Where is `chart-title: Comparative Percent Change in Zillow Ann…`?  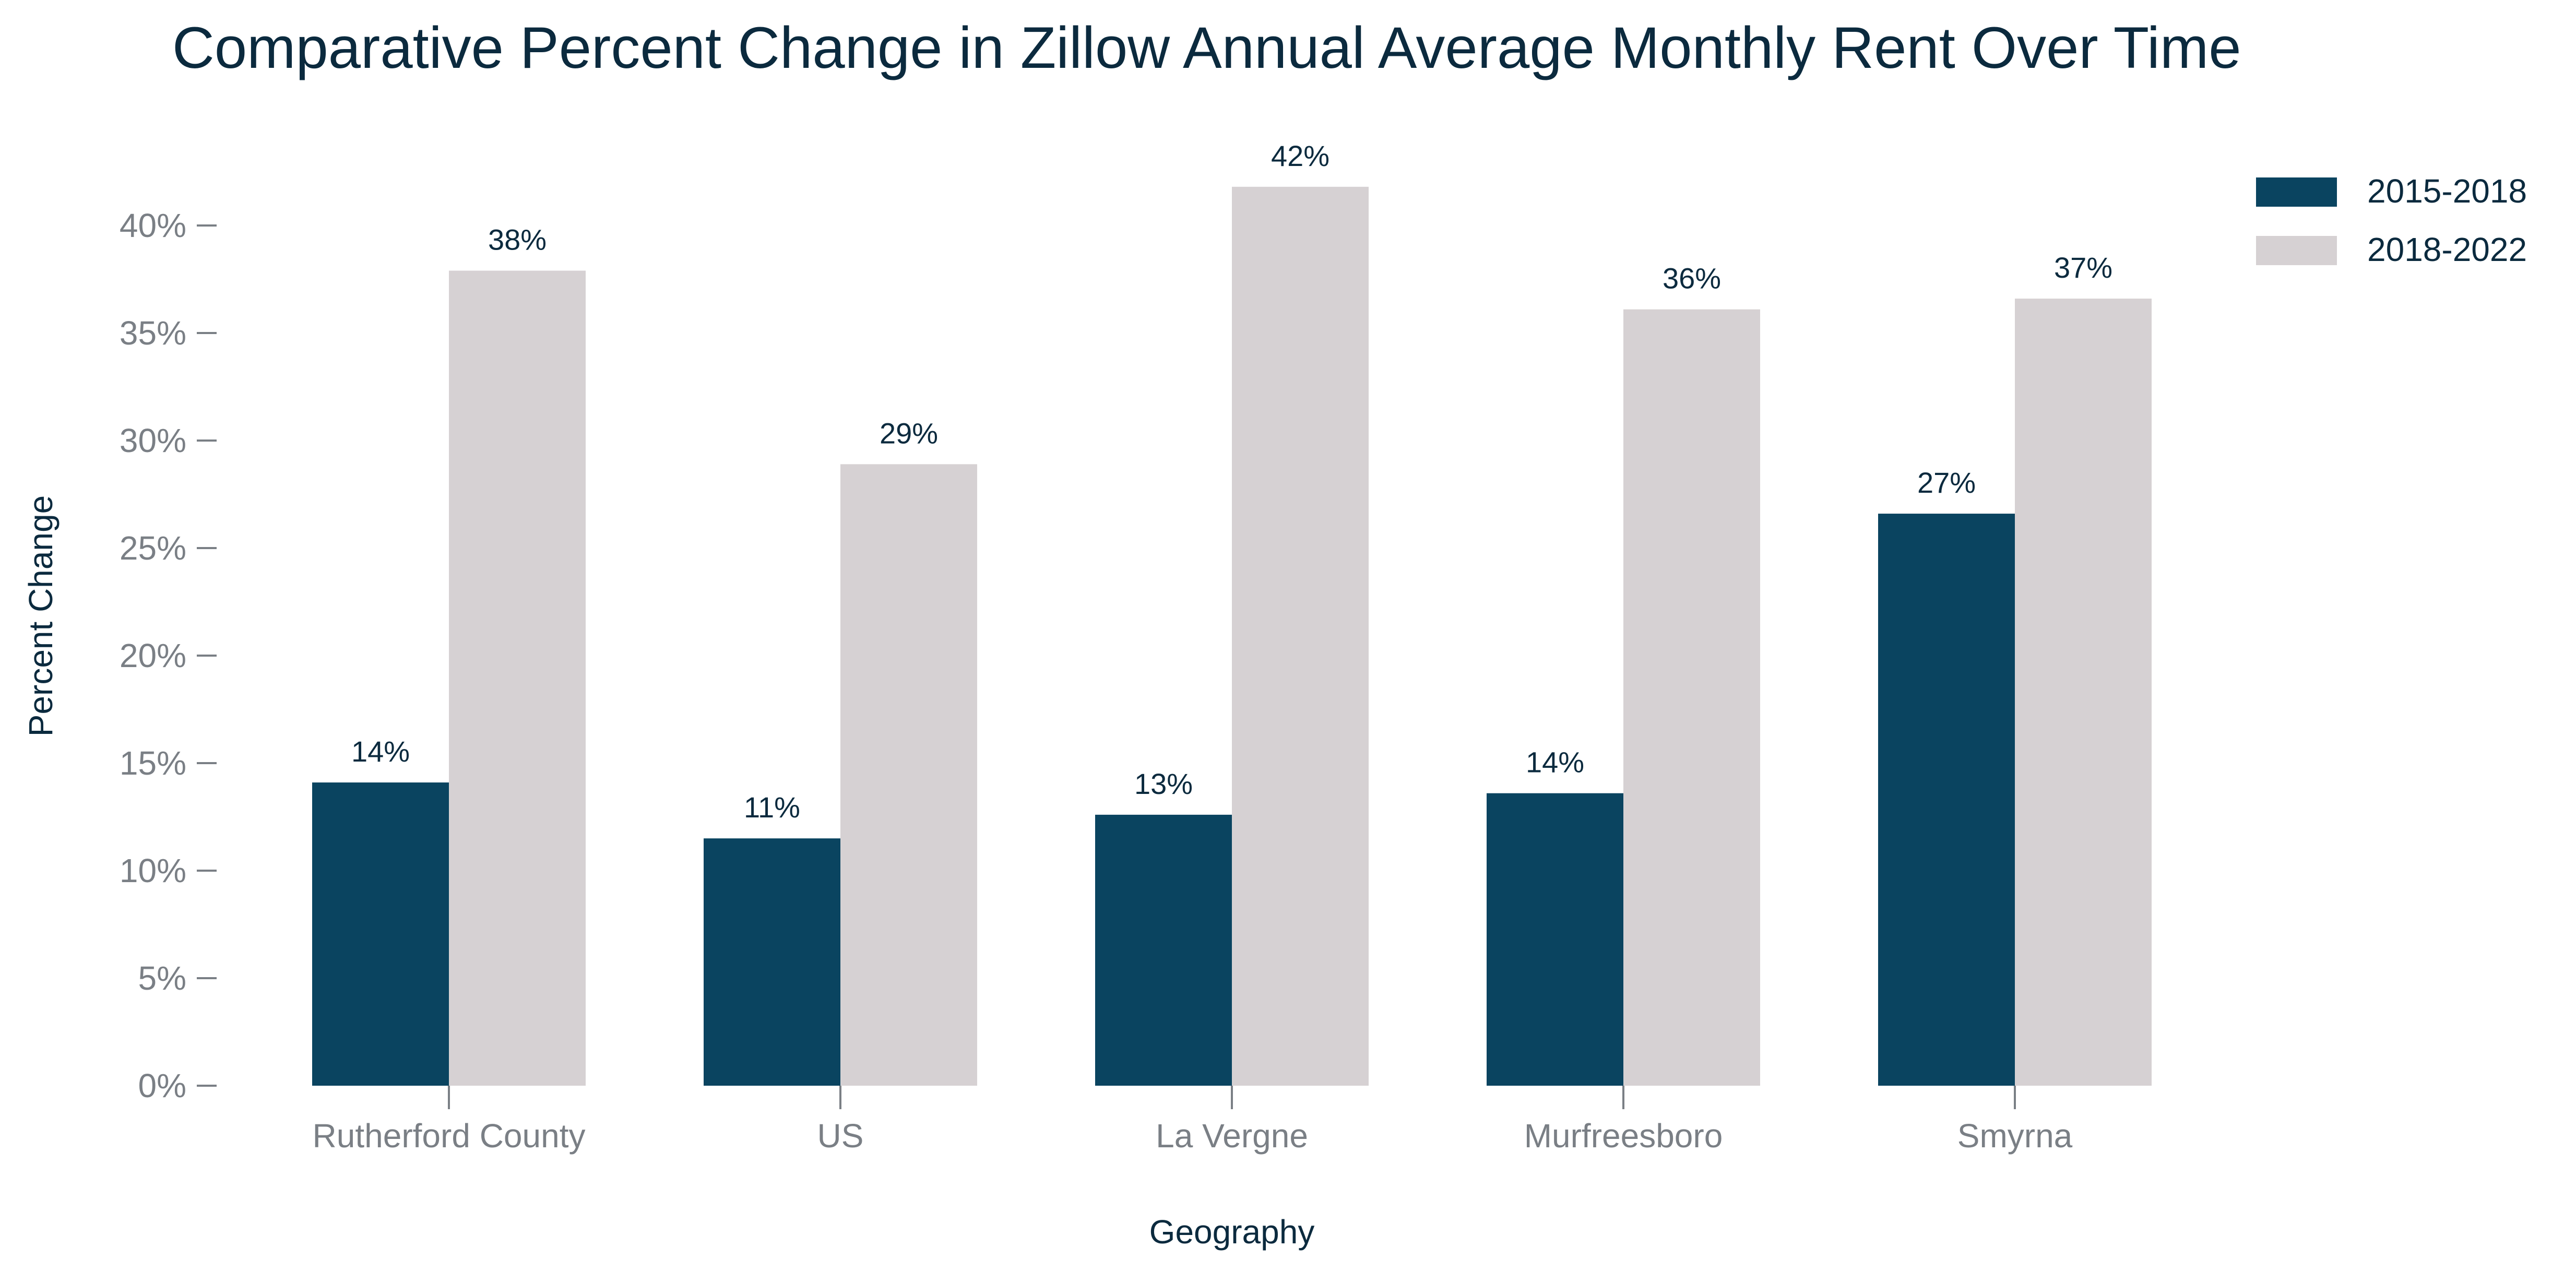
chart-title: Comparative Percent Change in Zillow Ann… is located at coordinates (1206, 47).